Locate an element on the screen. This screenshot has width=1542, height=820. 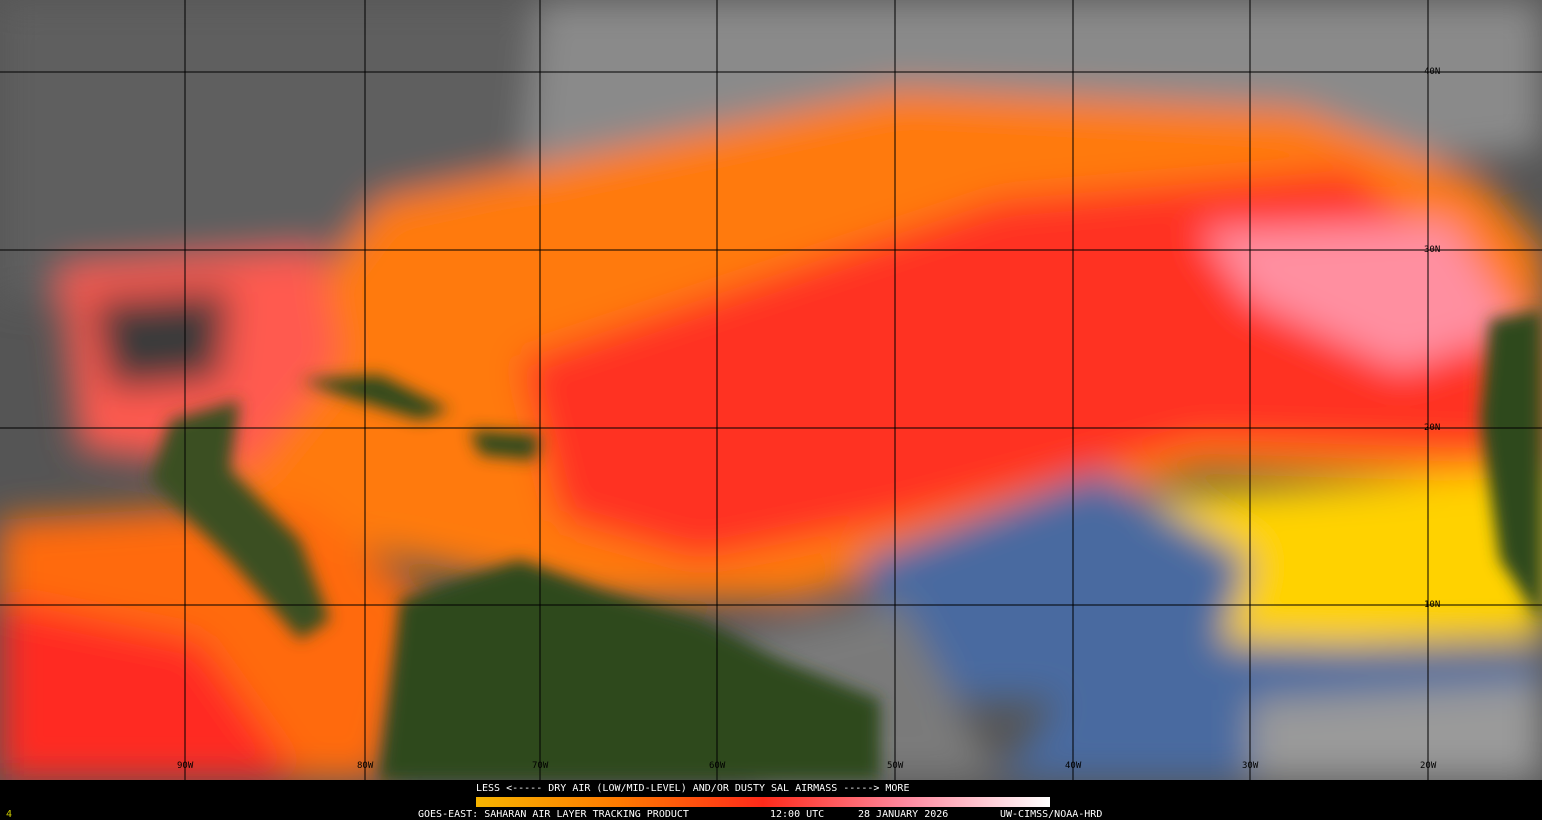
footer-credit: UW-CIMSS/NOAA-HRD is located at coordinates (1051, 814).